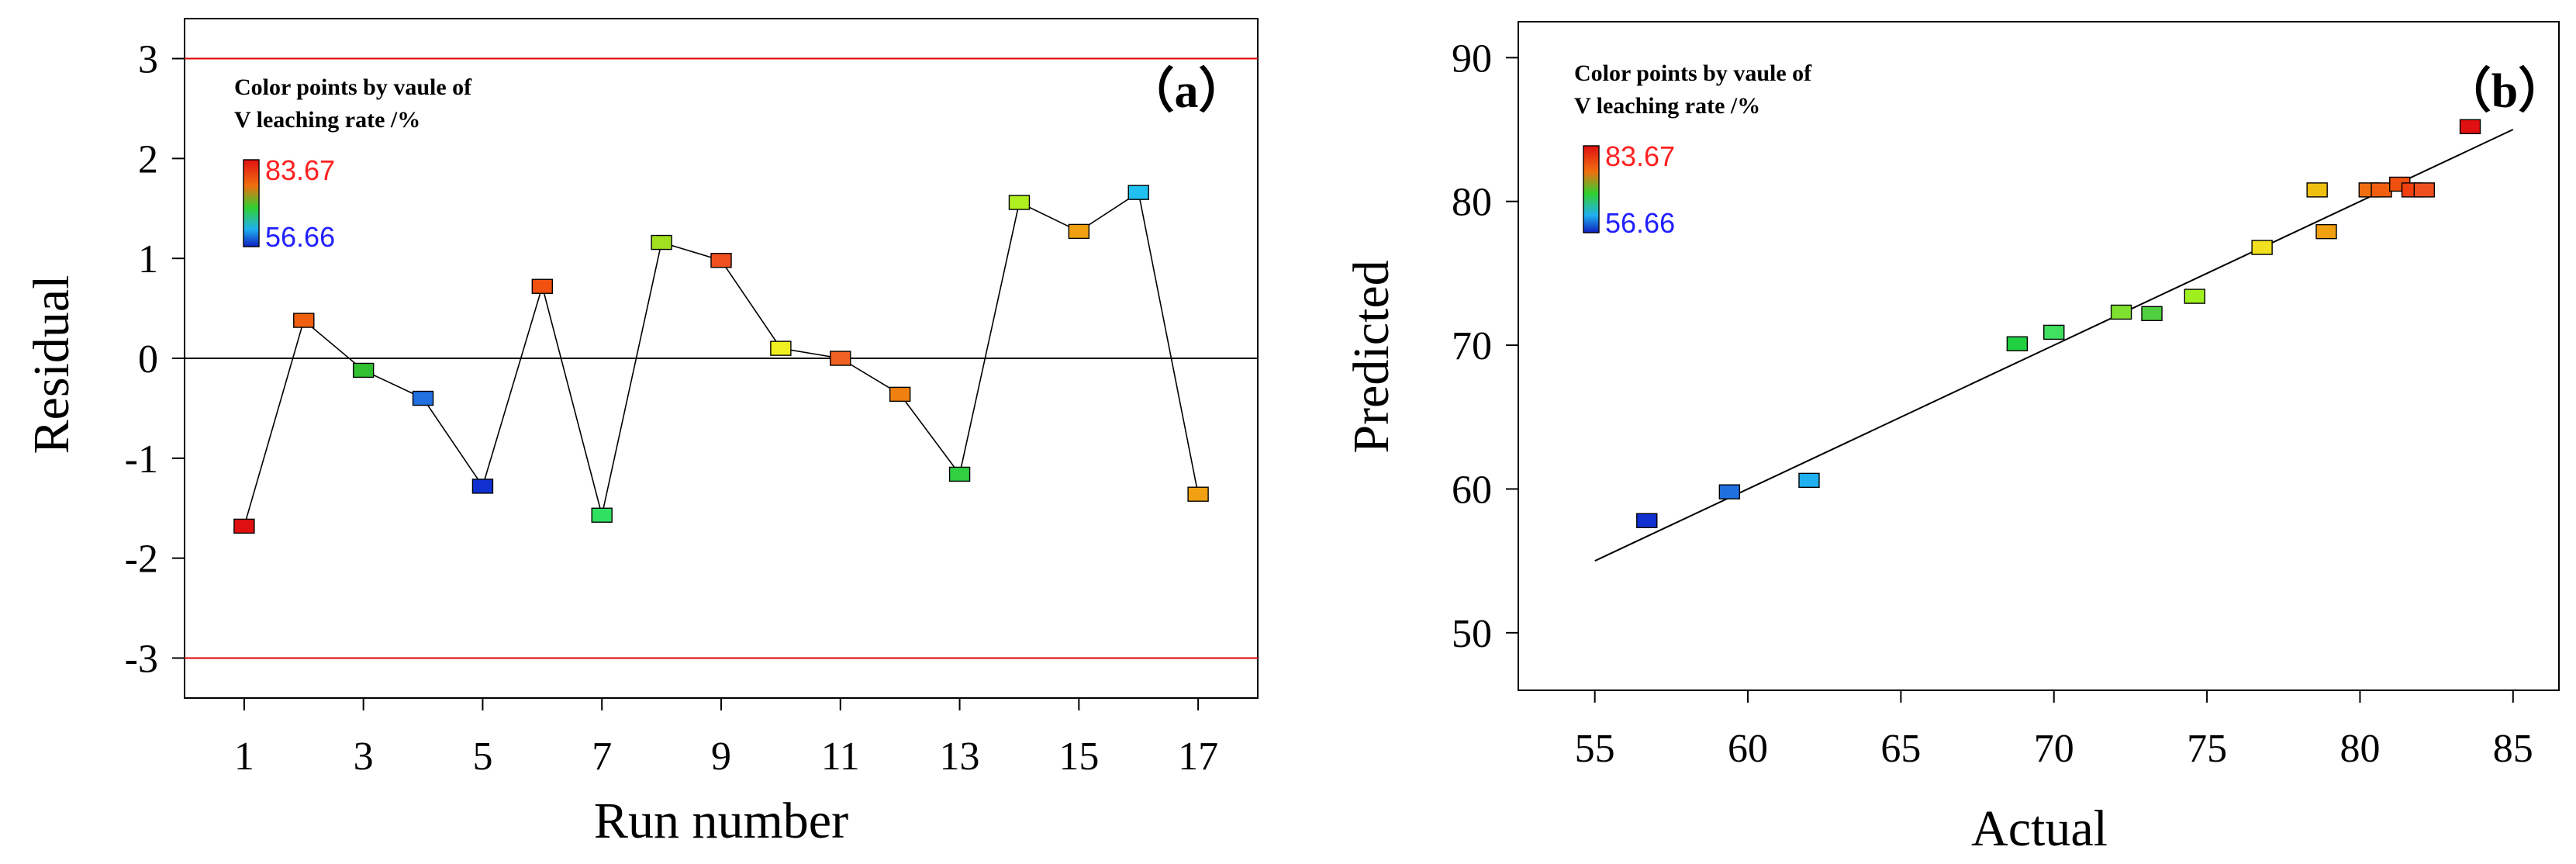  Describe the element at coordinates (2360, 749) in the screenshot. I see `x-tick-label: 80` at that location.